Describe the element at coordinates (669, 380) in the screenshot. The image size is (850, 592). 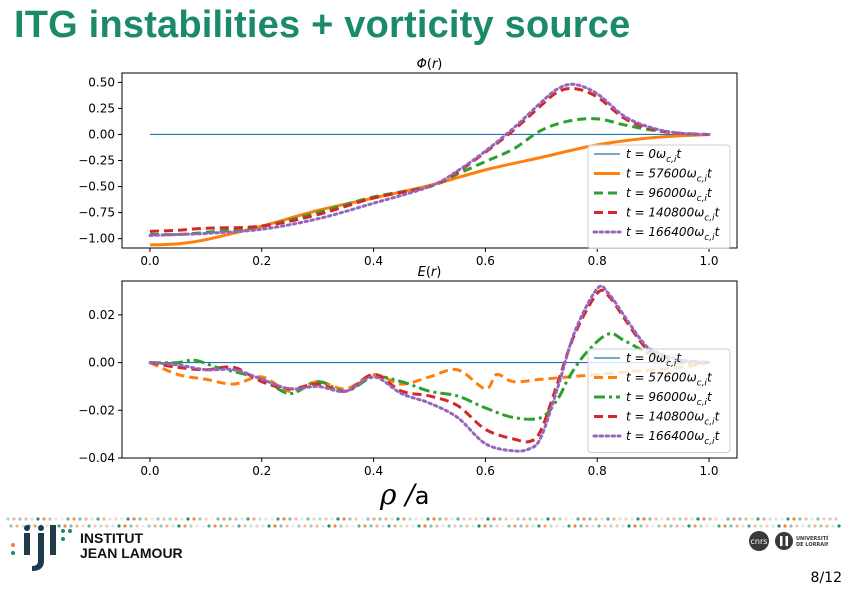
I see `legend-label: t = 57600ωc,it` at that location.